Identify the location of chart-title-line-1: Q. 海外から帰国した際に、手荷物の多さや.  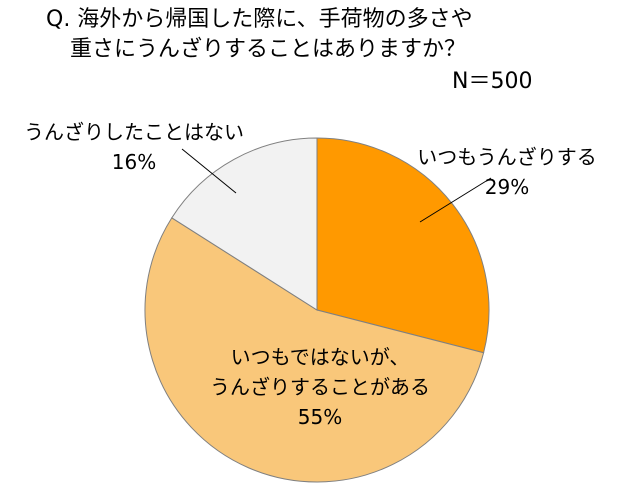
(259, 19).